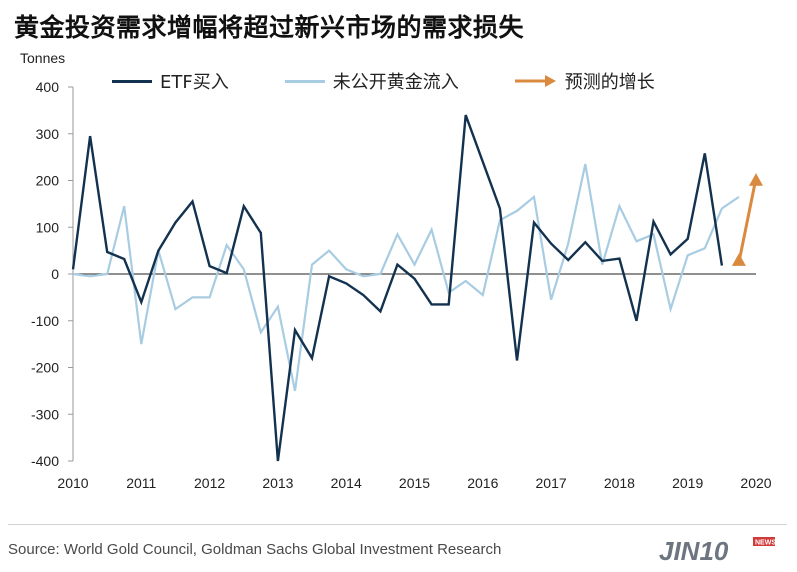 Image resolution: width=797 pixels, height=572 pixels. I want to click on legend-label-etf: ETF买入, so click(194, 82).